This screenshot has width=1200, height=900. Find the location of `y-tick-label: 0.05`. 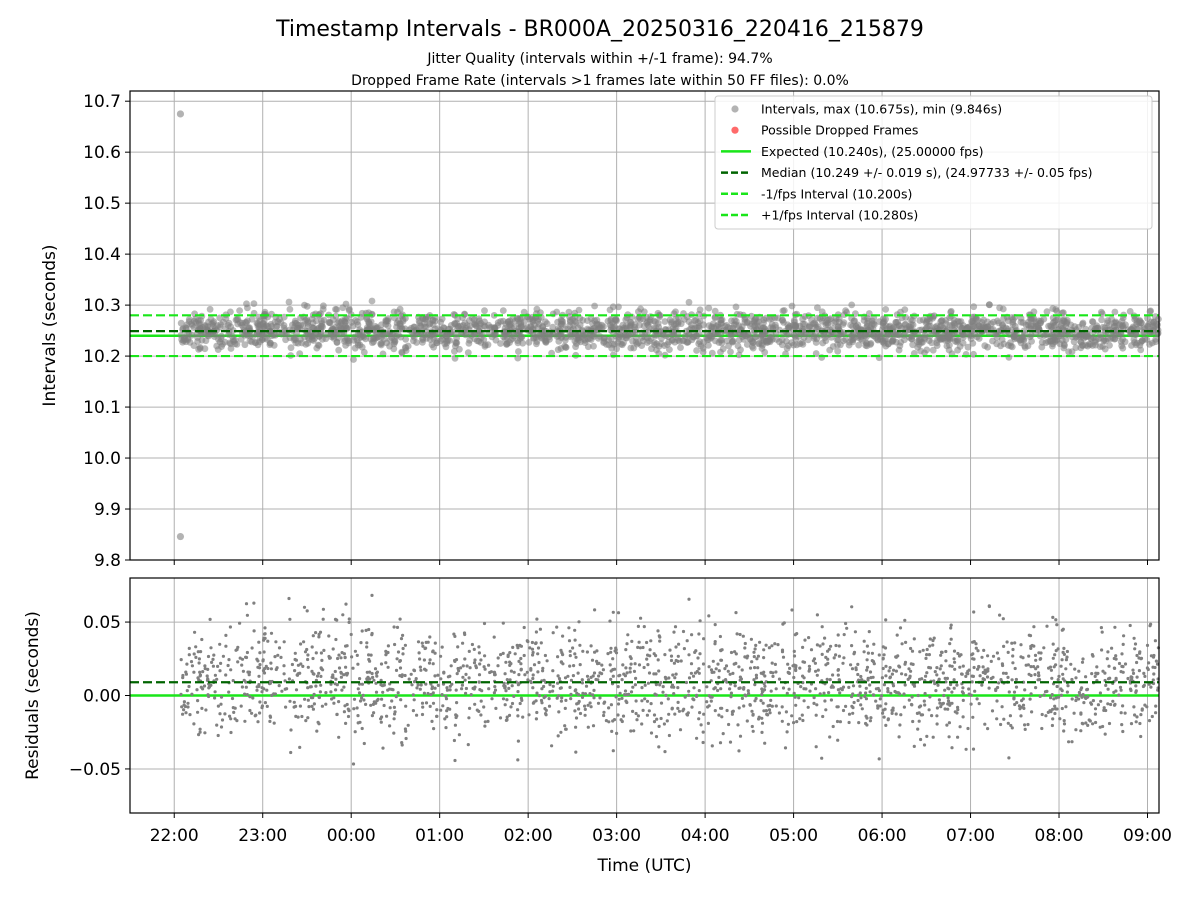

y-tick-label: 0.05 is located at coordinates (102, 623).